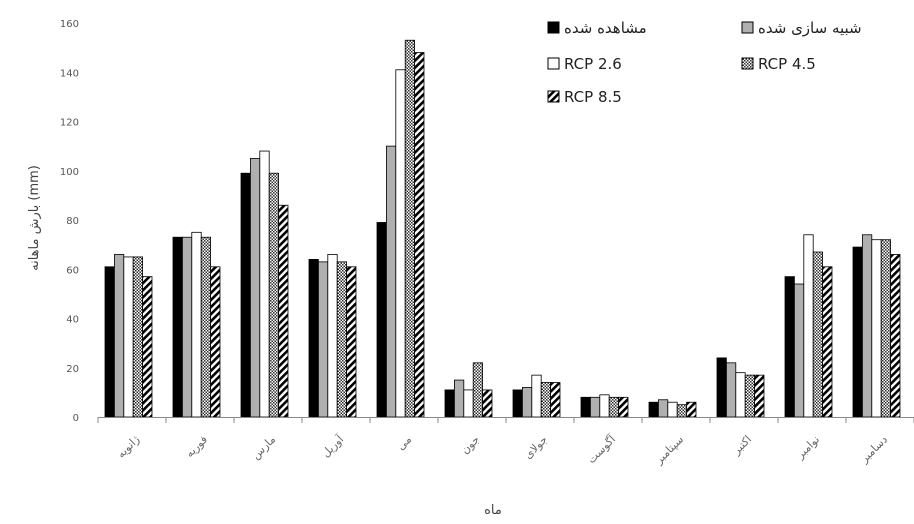  What do you see at coordinates (741, 445) in the screenshot?
I see `category-label: اکتبر` at bounding box center [741, 445].